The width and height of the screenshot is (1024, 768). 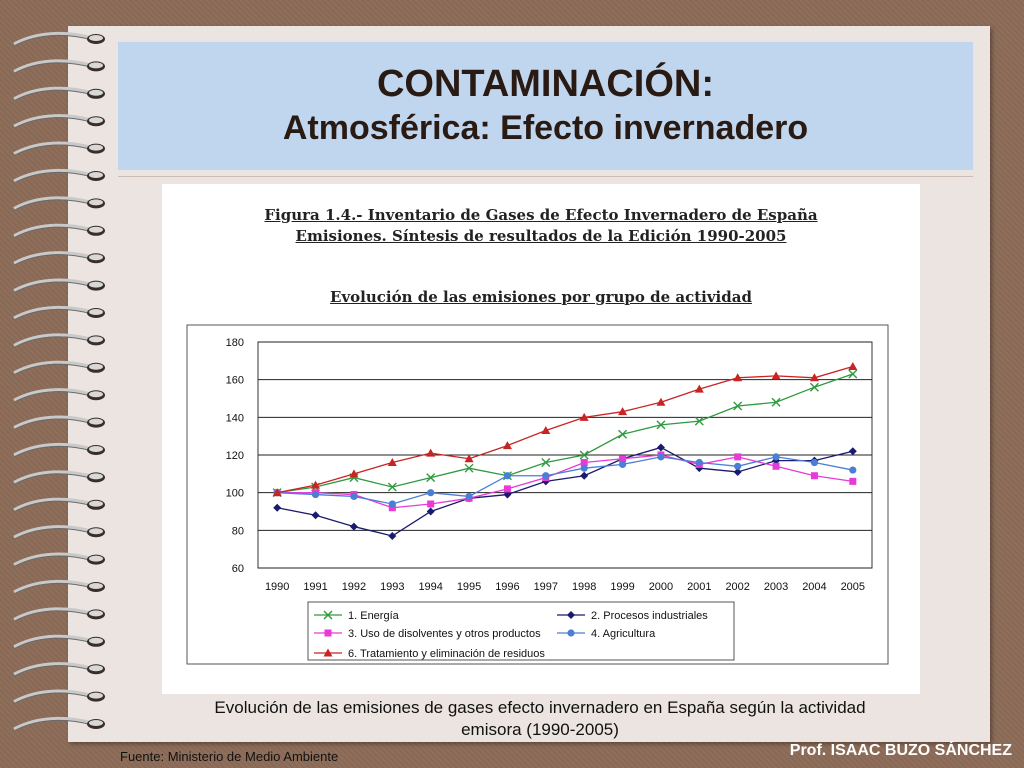 I want to click on x-tick-label: 1995, so click(x=469, y=587).